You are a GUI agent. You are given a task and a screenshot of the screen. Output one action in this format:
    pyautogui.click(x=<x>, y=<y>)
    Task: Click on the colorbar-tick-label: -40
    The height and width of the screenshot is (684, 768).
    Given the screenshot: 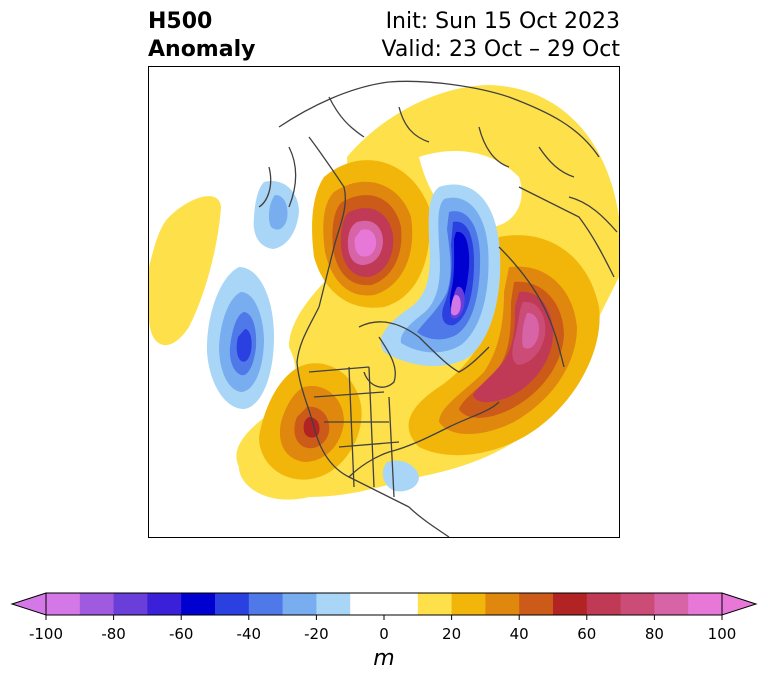 What is the action you would take?
    pyautogui.click(x=249, y=634)
    